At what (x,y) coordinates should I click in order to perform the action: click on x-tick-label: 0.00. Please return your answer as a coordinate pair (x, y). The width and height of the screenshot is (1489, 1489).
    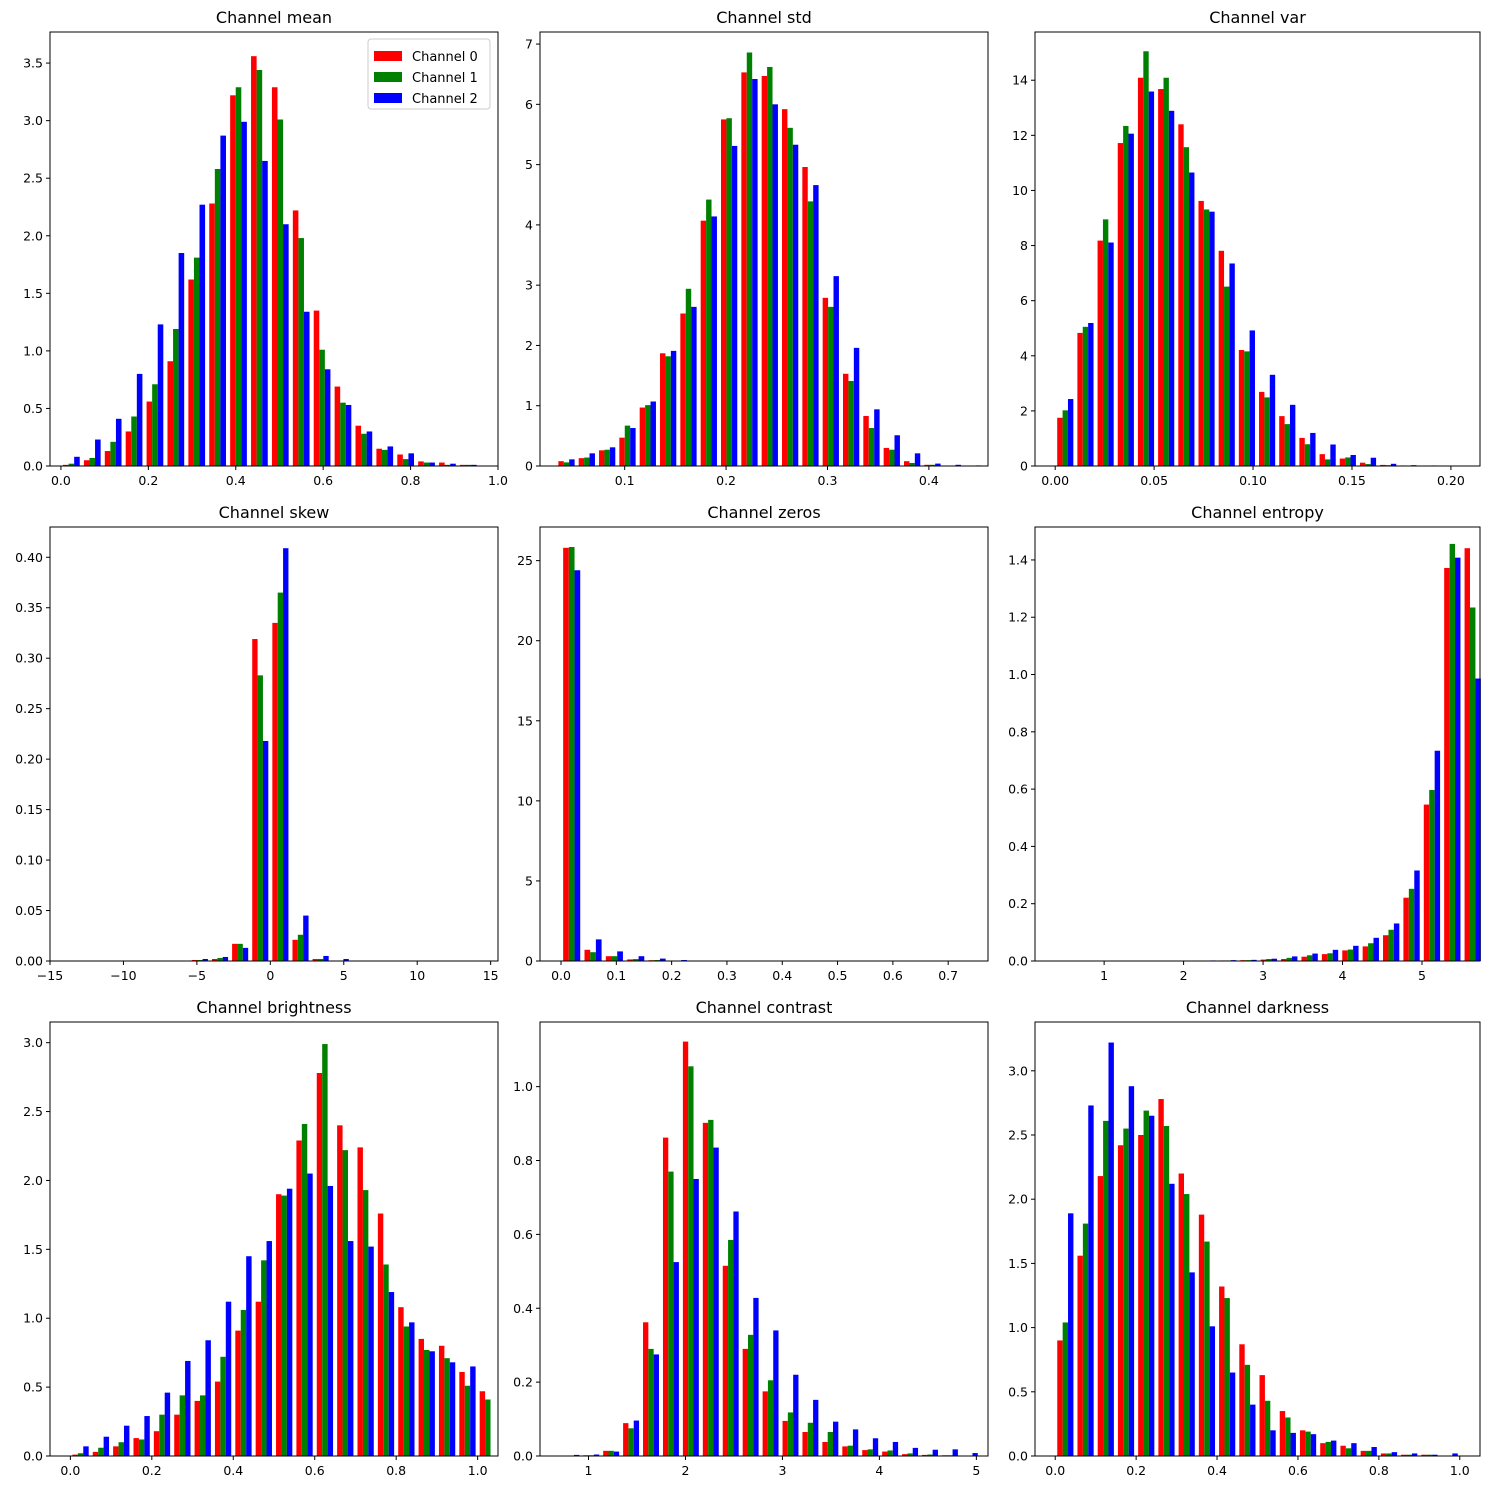
    Looking at the image, I should click on (1055, 480).